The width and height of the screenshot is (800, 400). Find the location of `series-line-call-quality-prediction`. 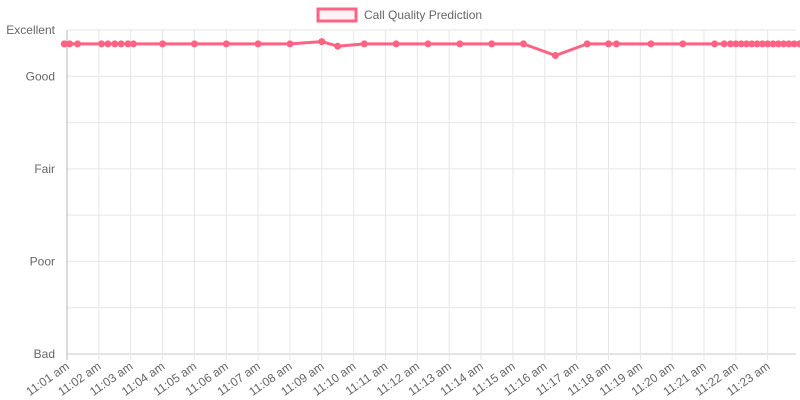

series-line-call-quality-prediction is located at coordinates (432, 48).